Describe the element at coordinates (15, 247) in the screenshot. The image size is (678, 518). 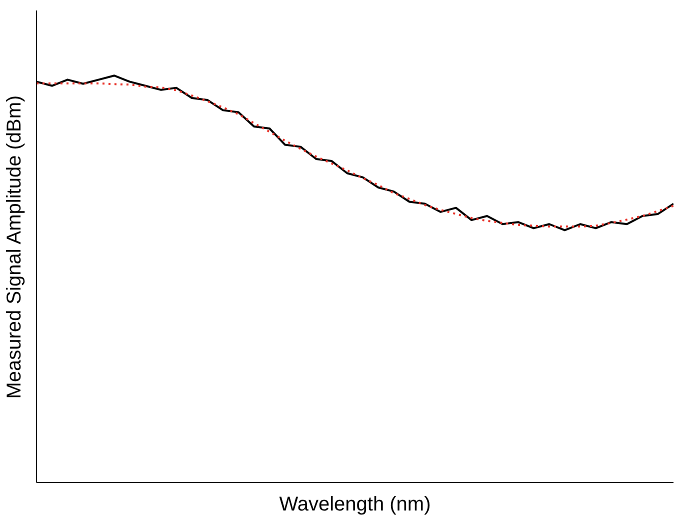
I see `y-axis-title: Measured Signal Amplitude (dBm)` at that location.